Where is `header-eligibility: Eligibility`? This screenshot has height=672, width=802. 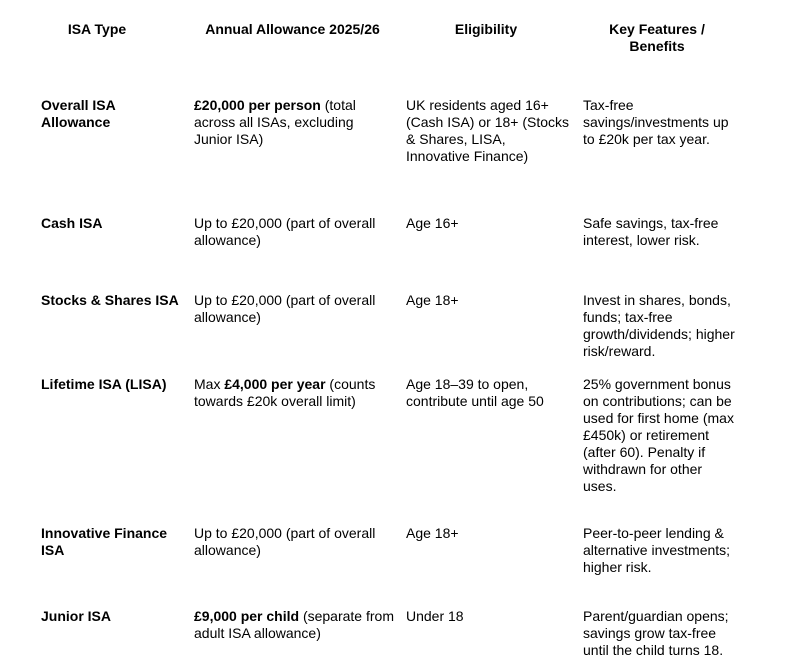 header-eligibility: Eligibility is located at coordinates (486, 29).